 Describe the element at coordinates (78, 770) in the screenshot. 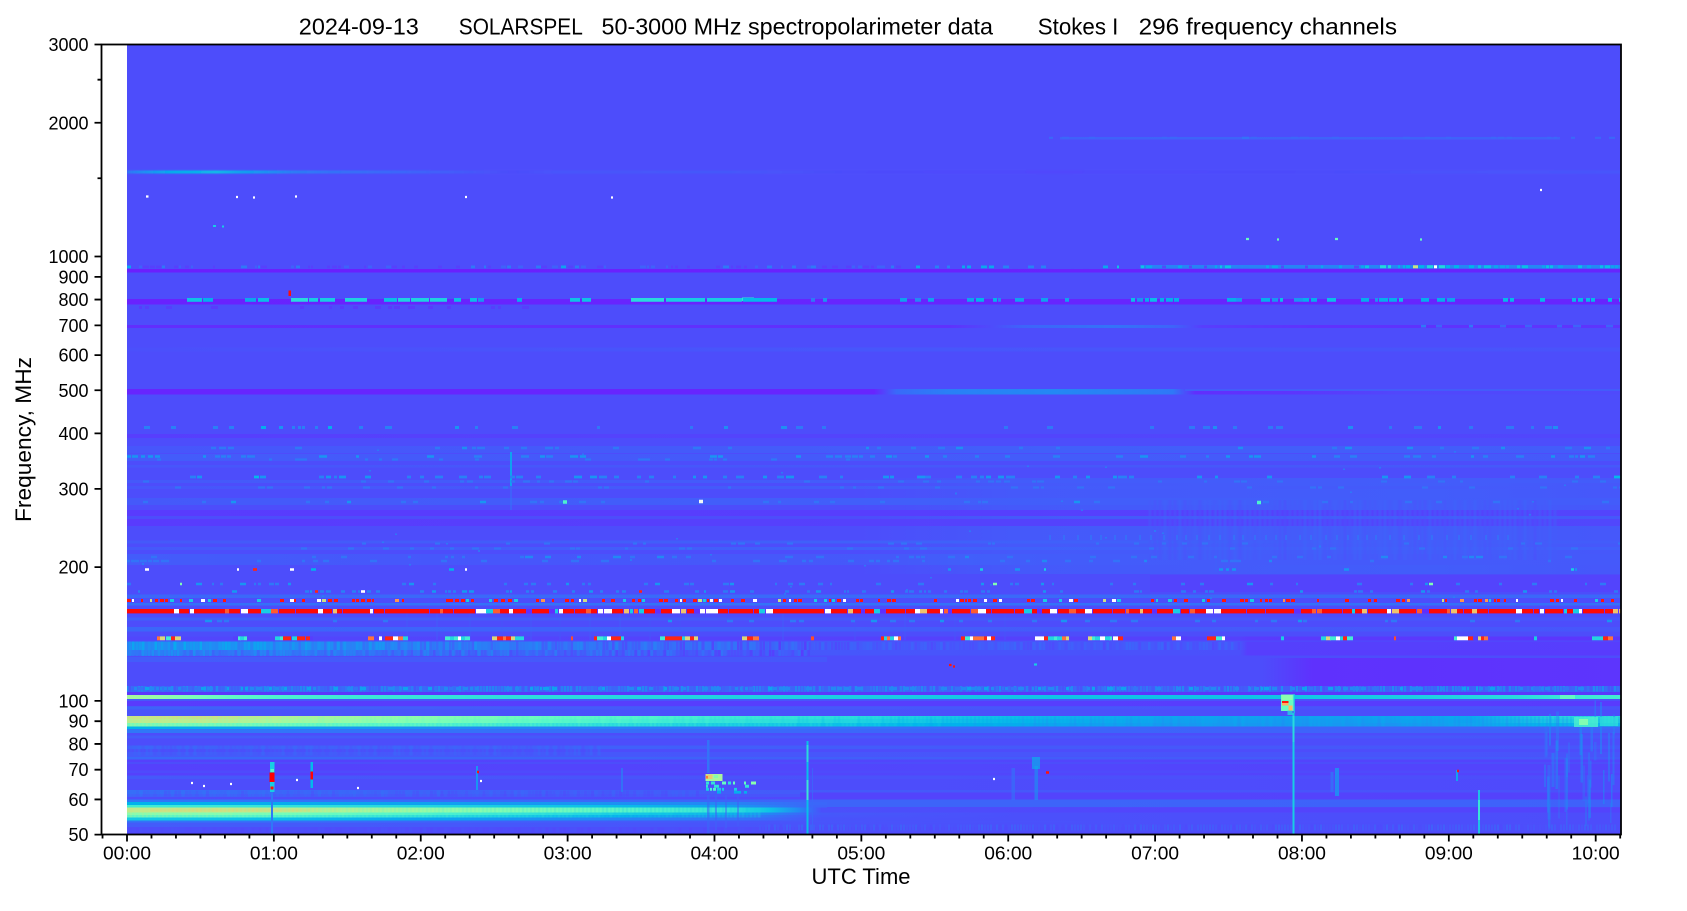

I see `svg-text: 70` at that location.